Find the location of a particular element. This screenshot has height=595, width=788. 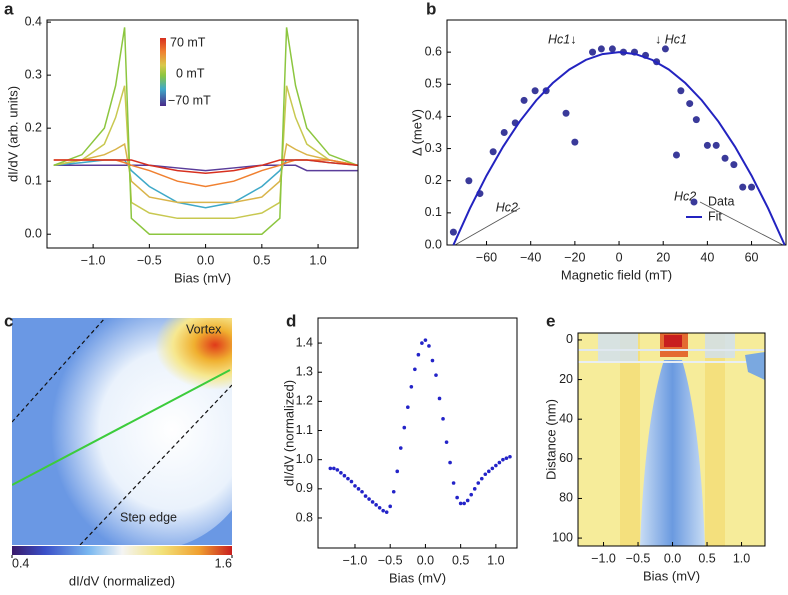

colorbar-tick-label: 0.4 is located at coordinates (20, 563).